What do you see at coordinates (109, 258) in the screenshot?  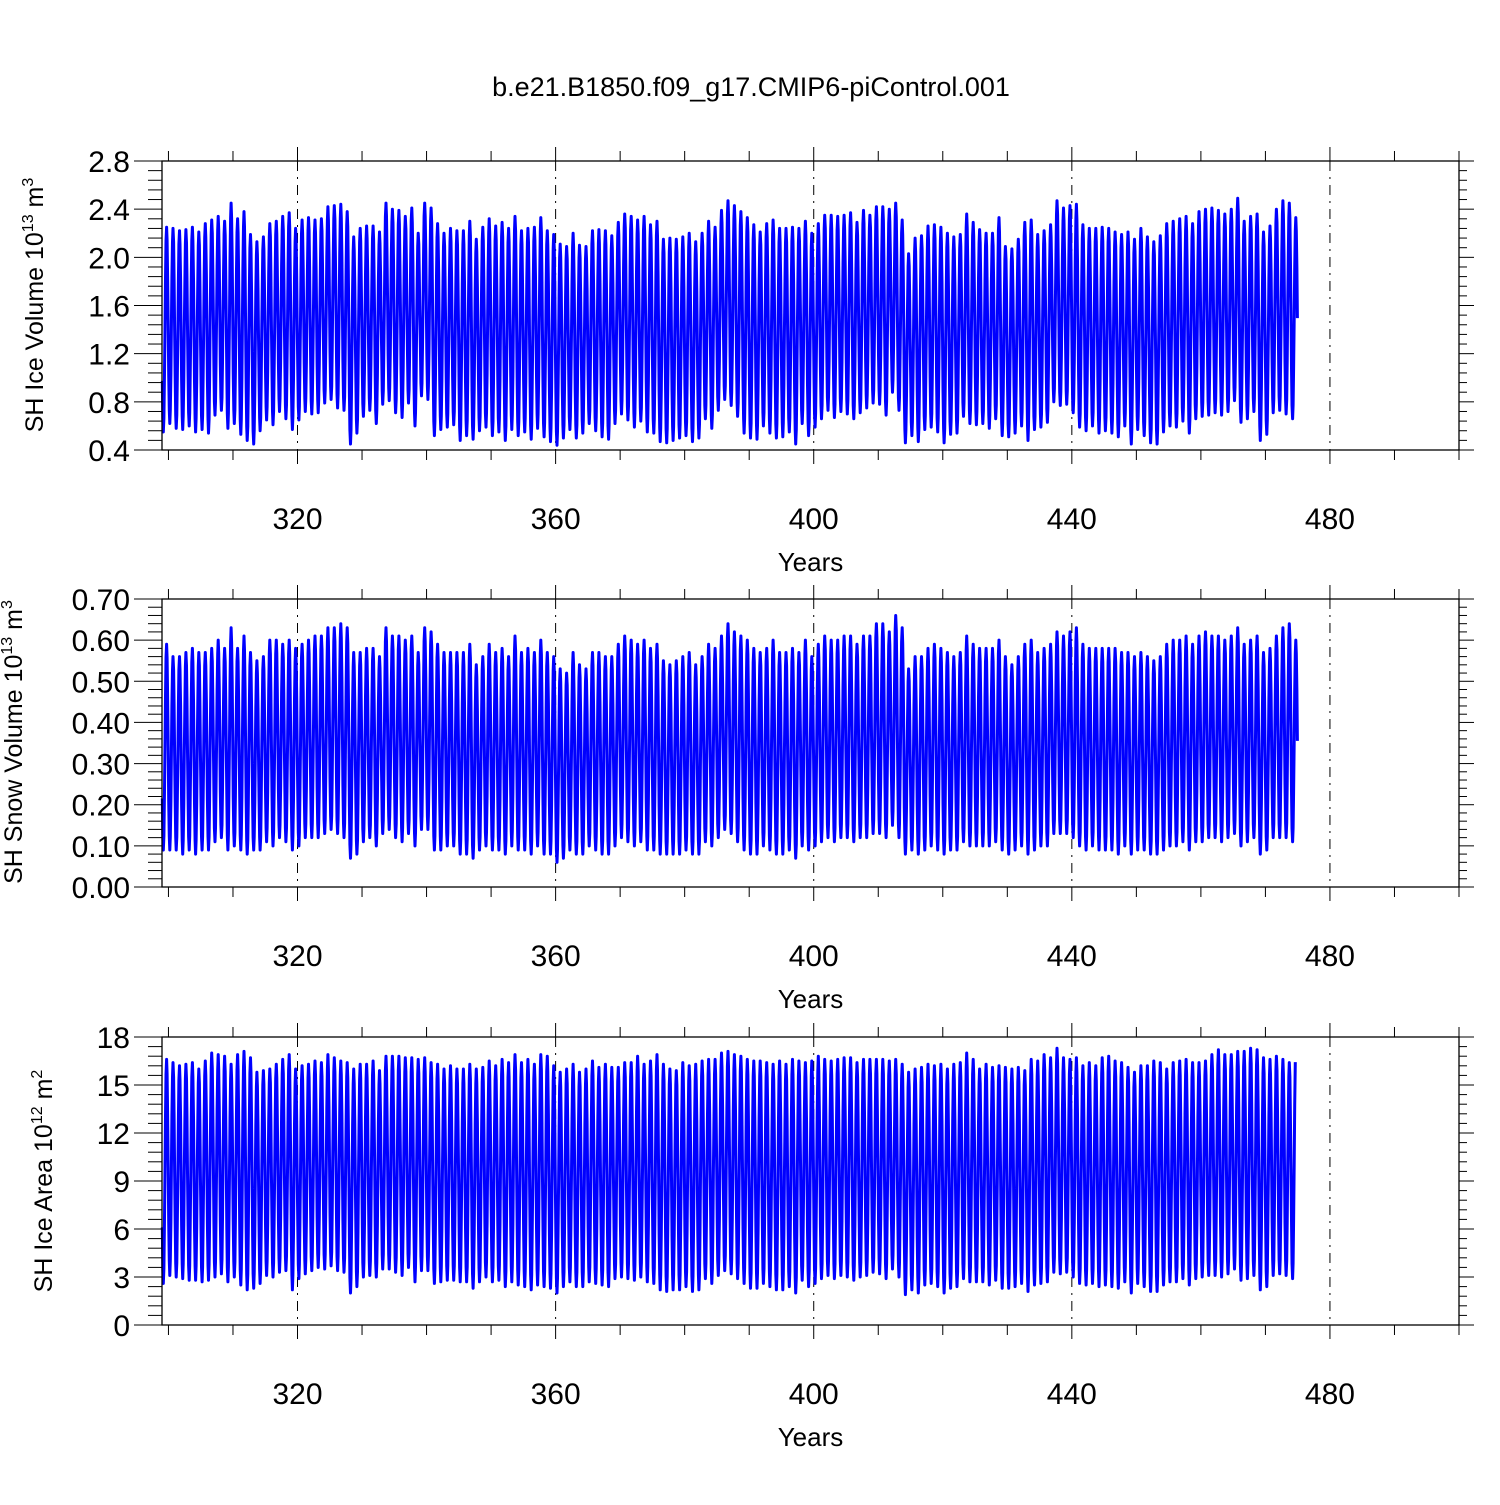 I see `y-tick-label: 2.0` at bounding box center [109, 258].